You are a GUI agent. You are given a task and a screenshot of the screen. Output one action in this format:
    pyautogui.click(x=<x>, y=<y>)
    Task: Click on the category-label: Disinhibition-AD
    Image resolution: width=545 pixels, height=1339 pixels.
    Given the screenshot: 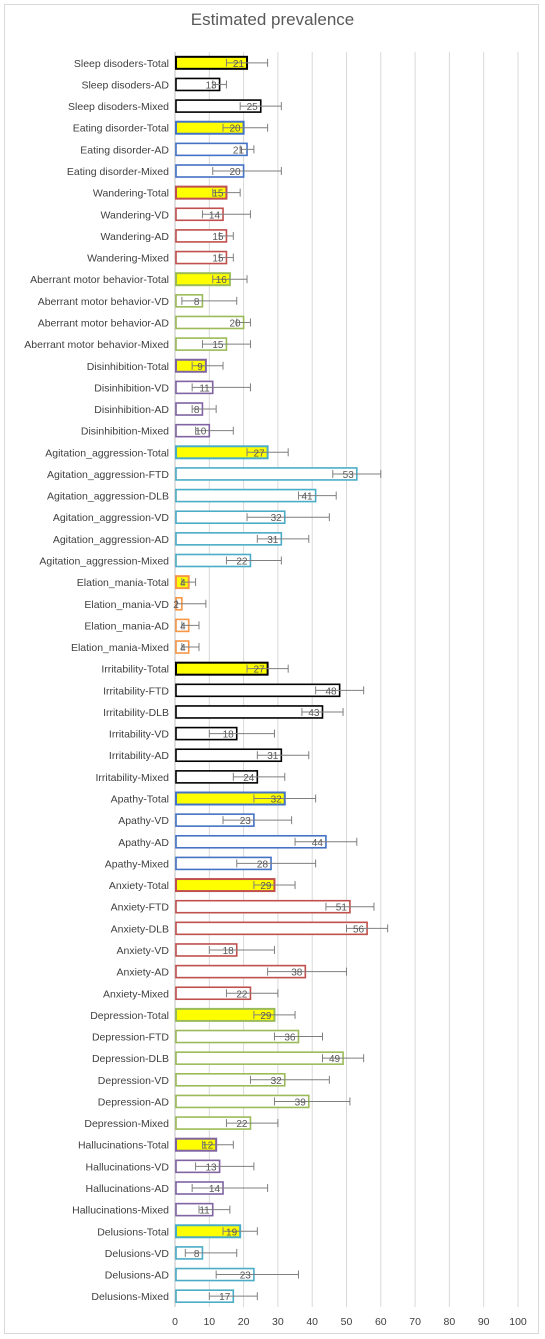 What is the action you would take?
    pyautogui.click(x=131, y=410)
    